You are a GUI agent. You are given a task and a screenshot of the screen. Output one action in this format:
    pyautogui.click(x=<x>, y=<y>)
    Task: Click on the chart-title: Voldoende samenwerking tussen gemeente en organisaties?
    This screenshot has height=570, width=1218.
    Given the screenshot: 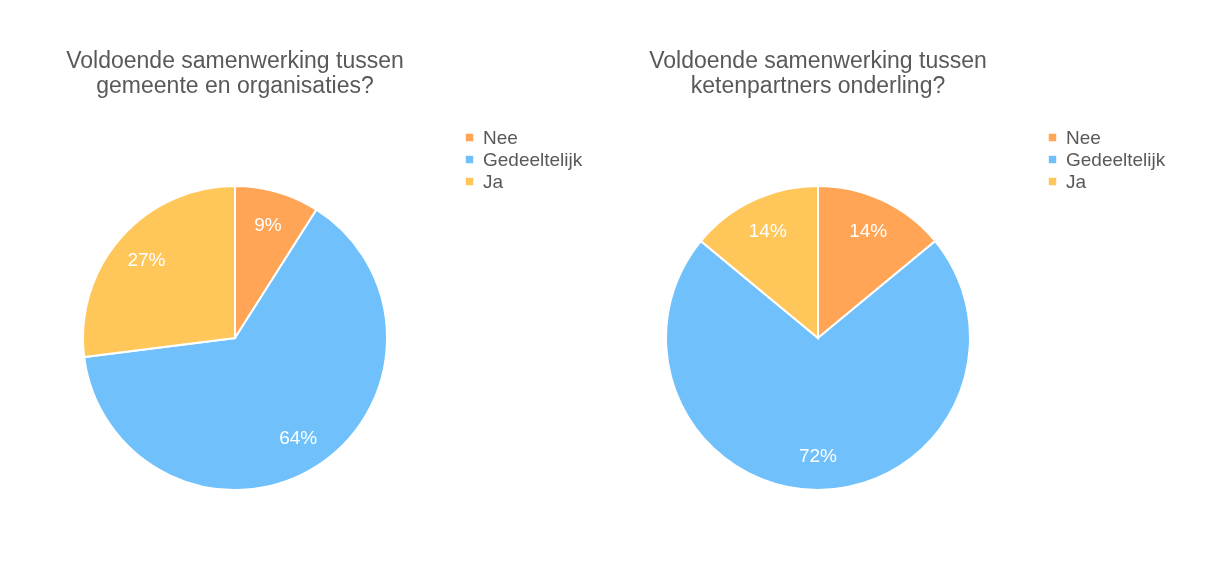 What is the action you would take?
    pyautogui.click(x=235, y=72)
    